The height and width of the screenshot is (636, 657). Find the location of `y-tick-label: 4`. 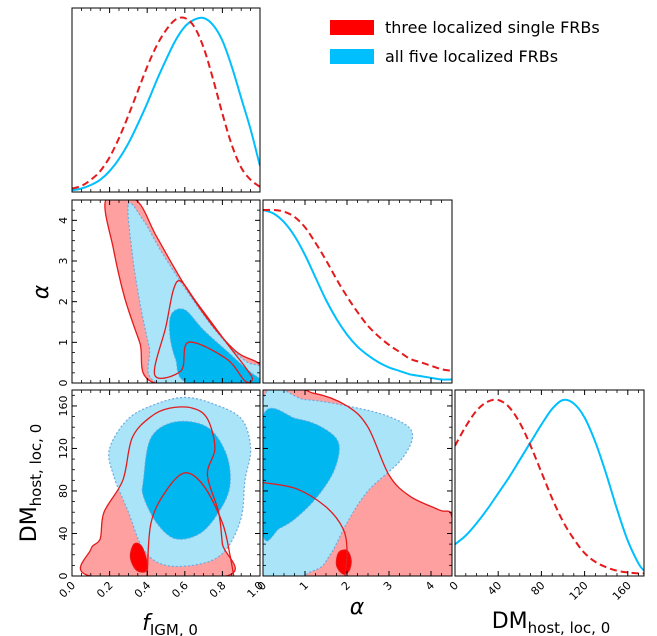

y-tick-label: 4 is located at coordinates (63, 220).